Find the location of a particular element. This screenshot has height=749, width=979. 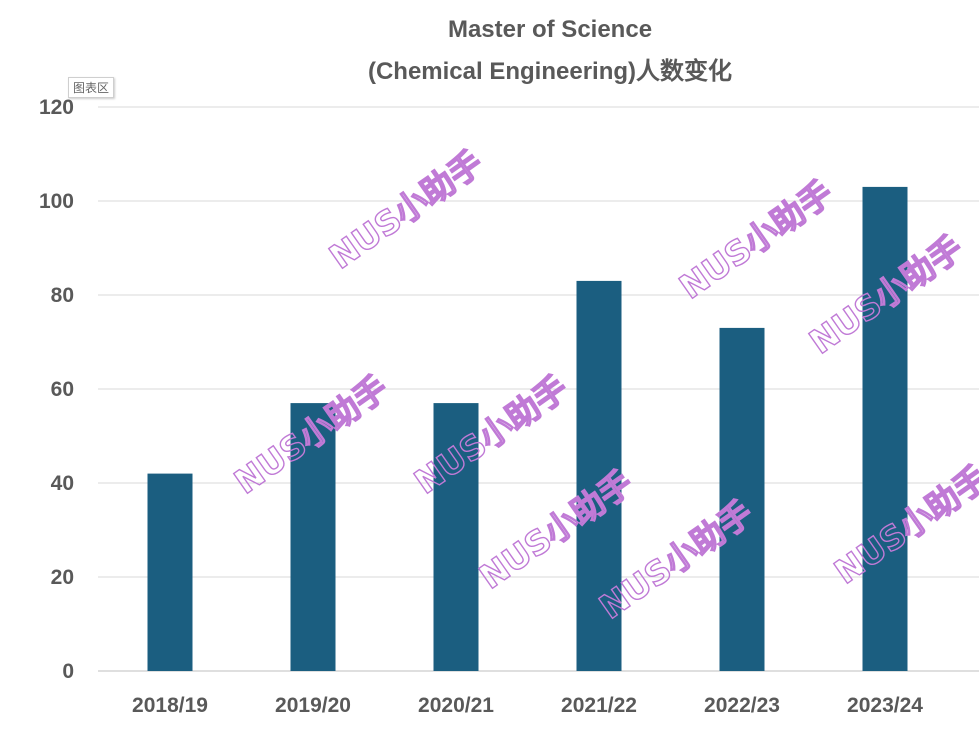

x-tick-label: 2022/23 is located at coordinates (742, 705).